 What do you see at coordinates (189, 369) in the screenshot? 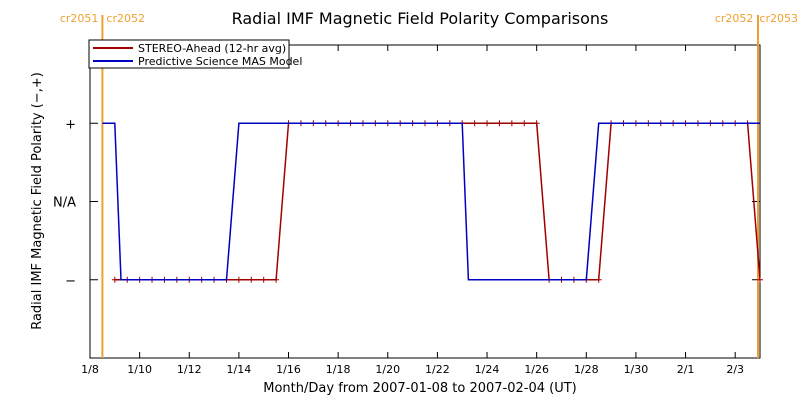
I see `x-tick-label: 1/12` at bounding box center [189, 369].